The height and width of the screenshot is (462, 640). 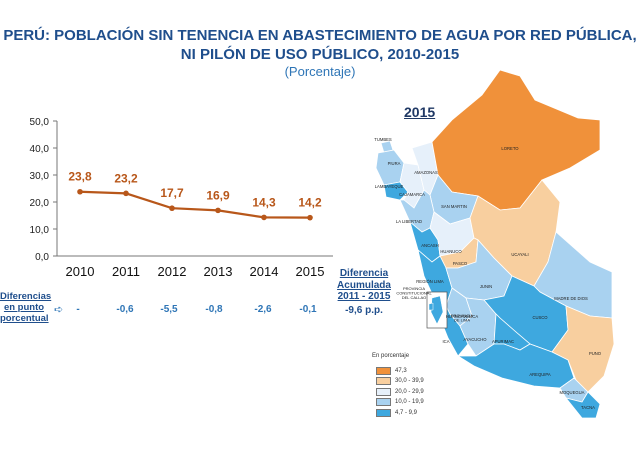 I want to click on legend-item: 10,0 - 19,9, so click(x=400, y=402).